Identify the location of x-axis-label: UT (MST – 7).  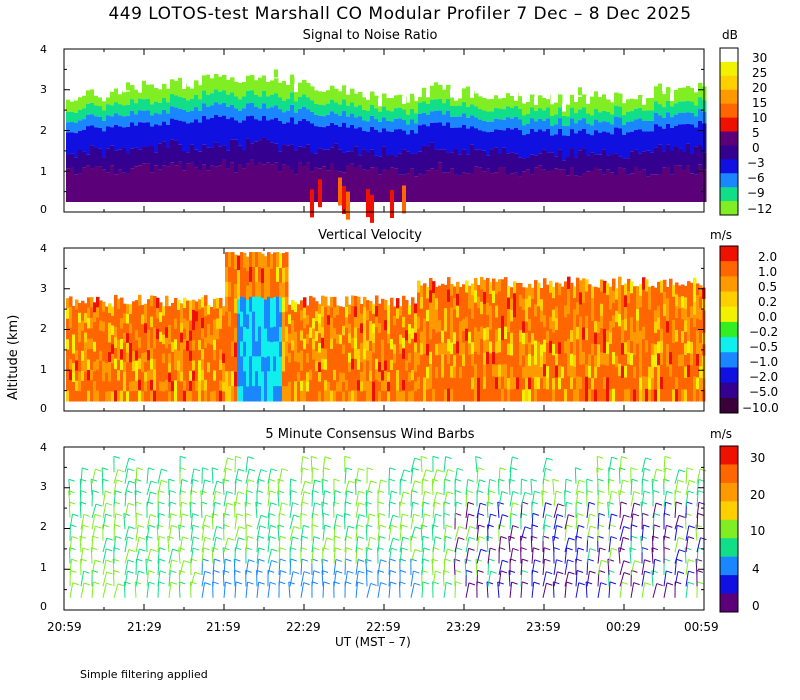
(373, 642).